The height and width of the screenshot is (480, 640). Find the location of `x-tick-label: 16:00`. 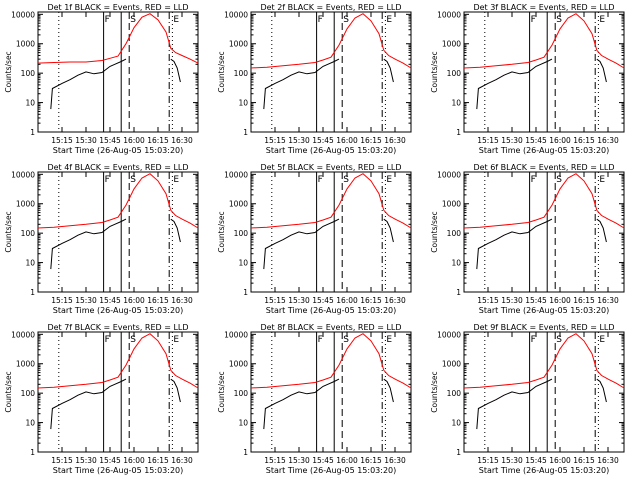

x-tick-label: 16:00 is located at coordinates (134, 140).